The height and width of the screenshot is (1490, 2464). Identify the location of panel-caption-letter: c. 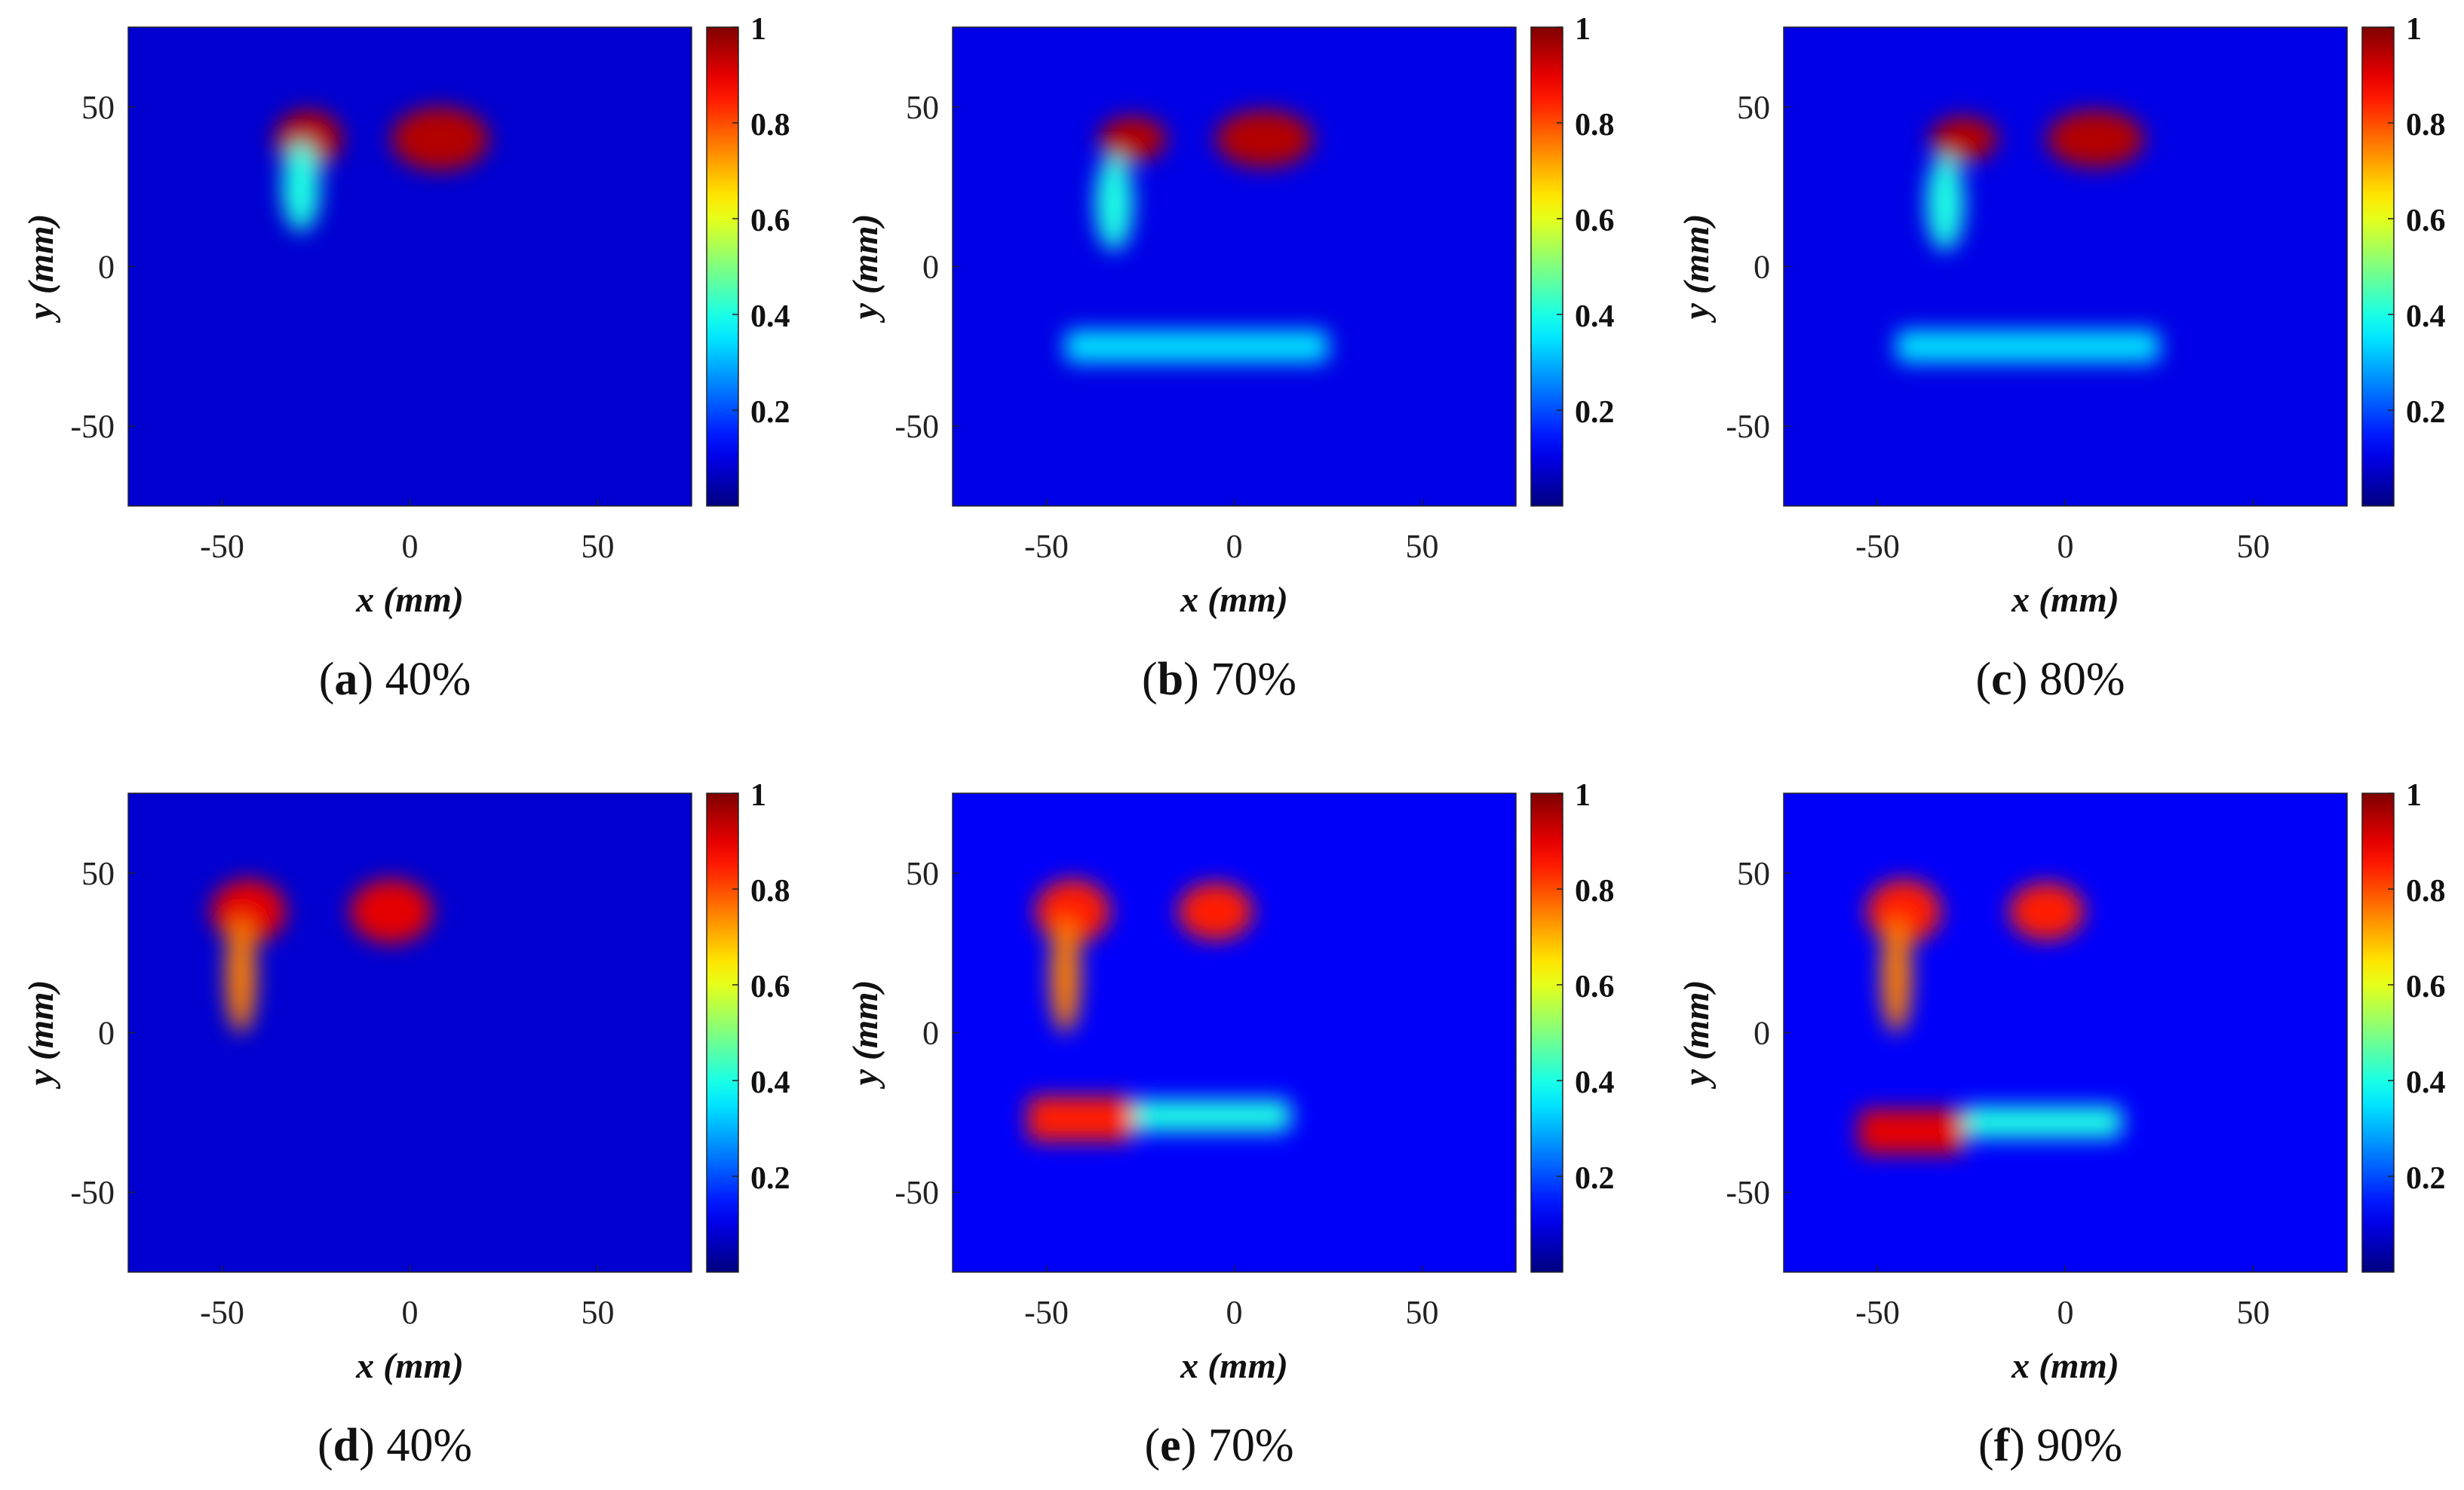
(2002, 679).